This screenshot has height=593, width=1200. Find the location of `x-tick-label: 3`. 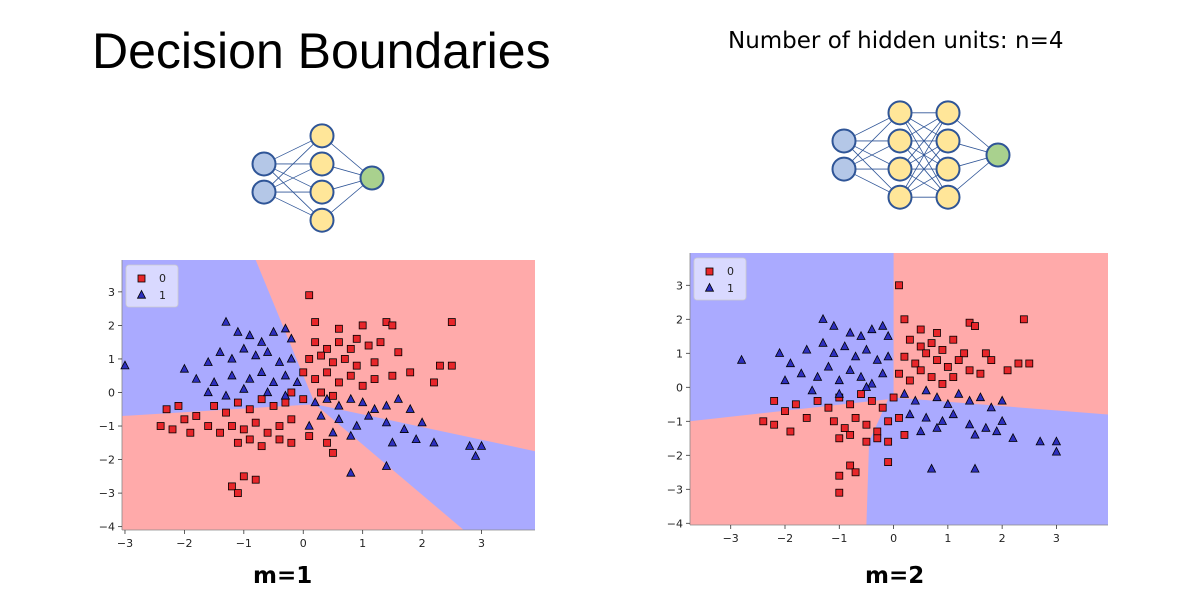

x-tick-label: 3 is located at coordinates (1056, 538).